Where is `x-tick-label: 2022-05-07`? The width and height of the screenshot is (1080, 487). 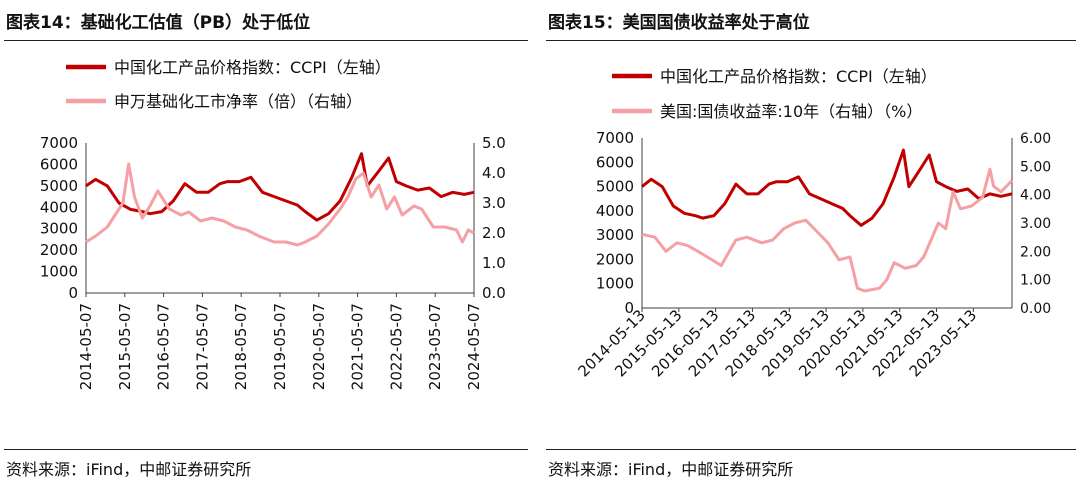 x-tick-label: 2022-05-07 is located at coordinates (396, 346).